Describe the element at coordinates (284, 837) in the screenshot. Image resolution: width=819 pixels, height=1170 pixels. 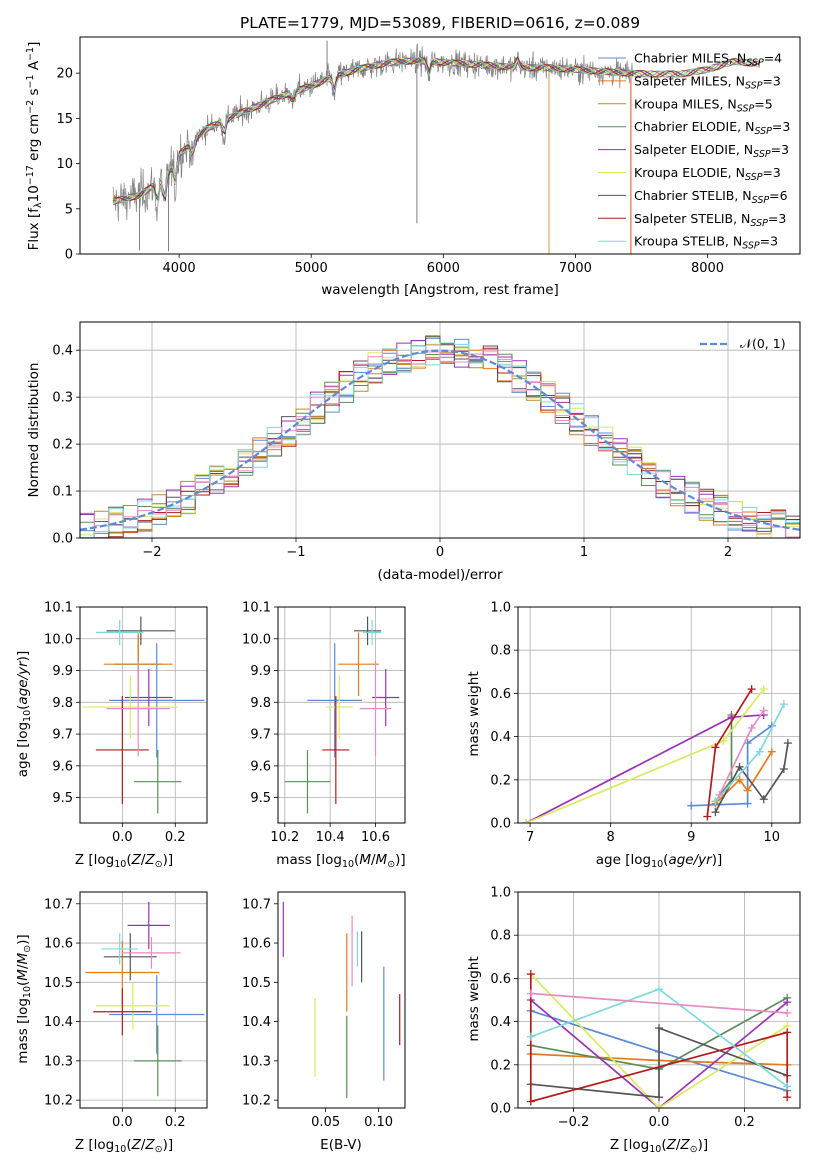
I see `x-tick-label: 10.2` at that location.